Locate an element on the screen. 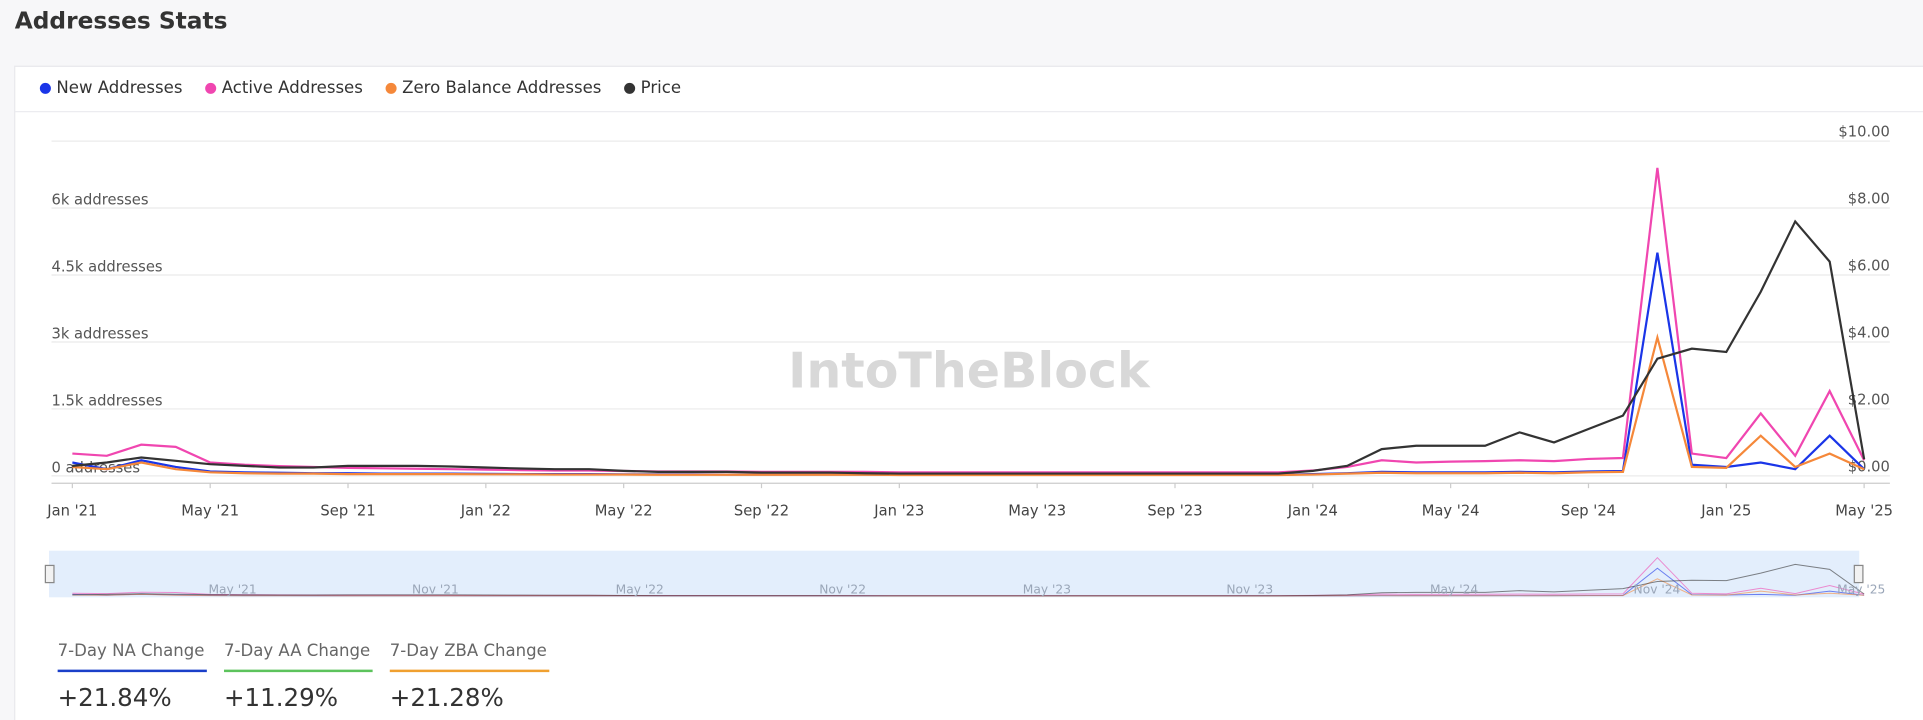 Image resolution: width=1923 pixels, height=720 pixels. x-tick-label: Sep '24 is located at coordinates (1588, 510).